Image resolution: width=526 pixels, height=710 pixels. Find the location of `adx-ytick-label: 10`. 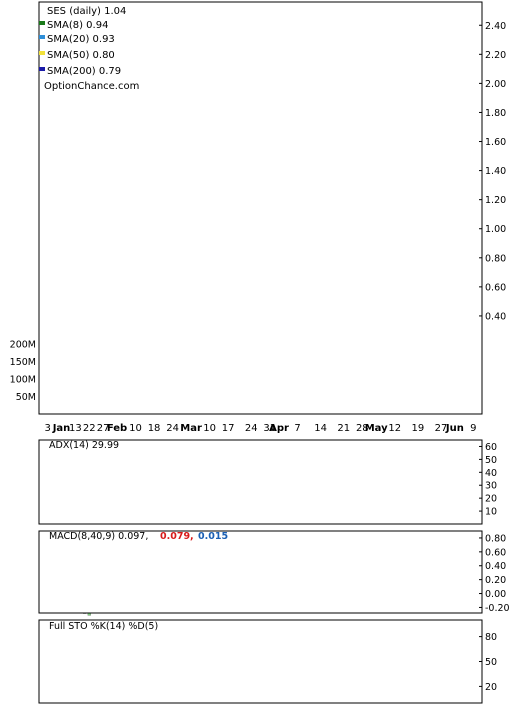

adx-ytick-label: 10 is located at coordinates (491, 512).